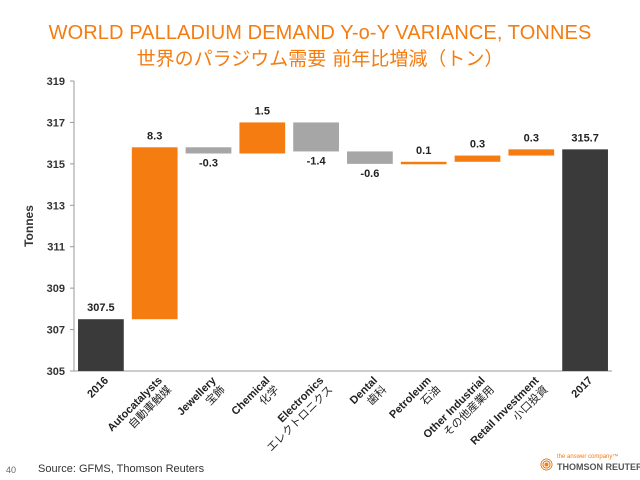  What do you see at coordinates (29, 226) in the screenshot?
I see `y-axis-title: Tonnes` at bounding box center [29, 226].